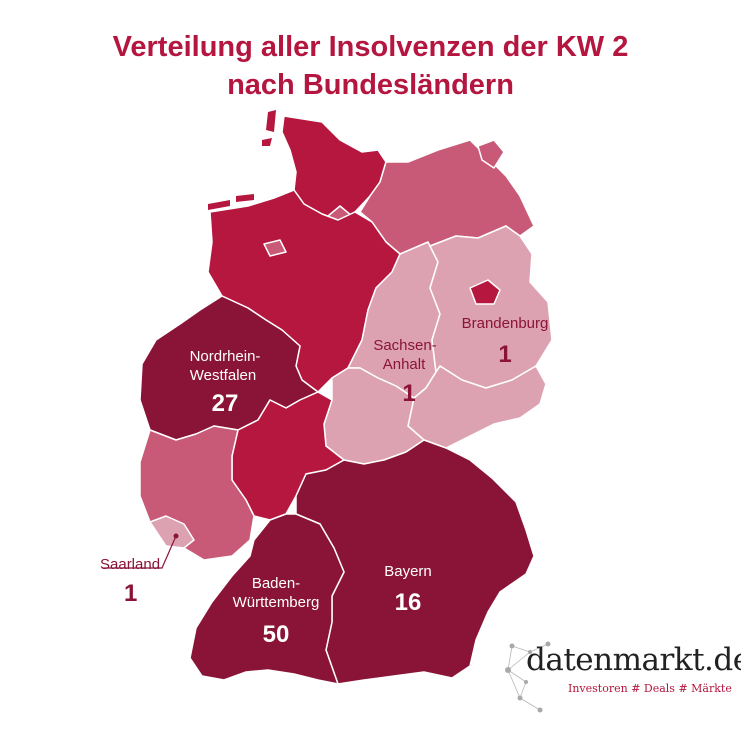 The height and width of the screenshot is (741, 741). Describe the element at coordinates (275, 248) in the screenshot. I see `region-bremen` at that location.